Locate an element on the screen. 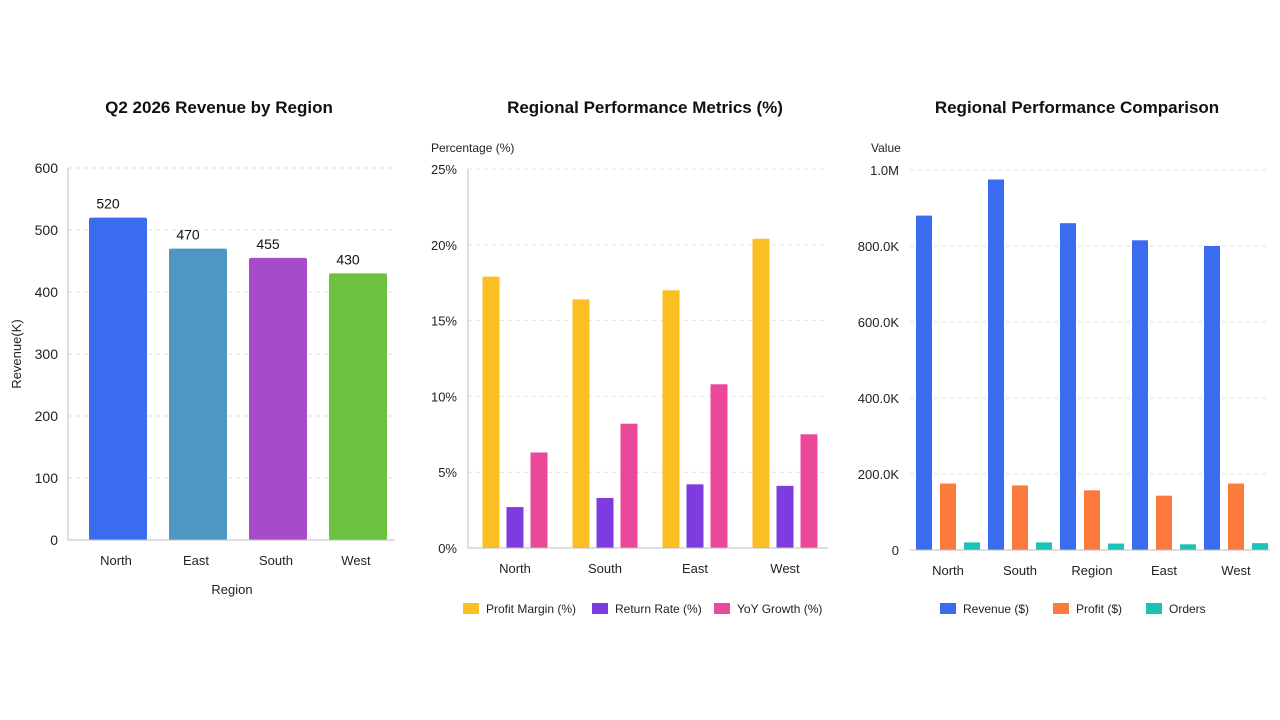 This screenshot has width=1280, height=720. chart3-legend-label: Profit ($) is located at coordinates (1099, 609).